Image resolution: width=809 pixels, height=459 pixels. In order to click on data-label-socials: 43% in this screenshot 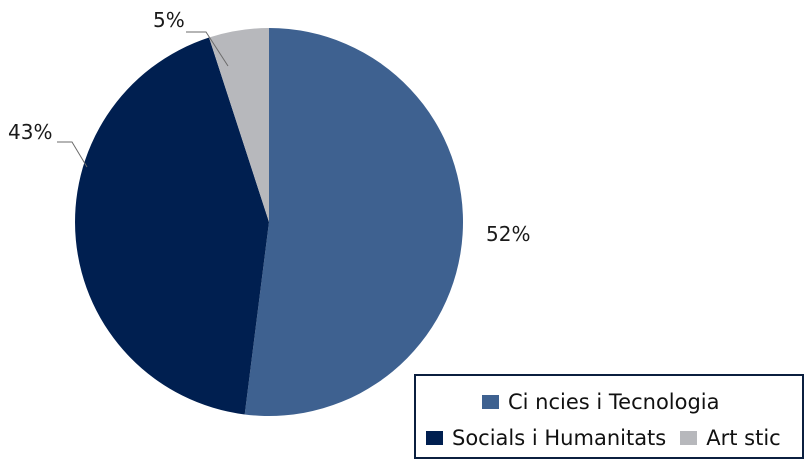, I will do `click(30, 132)`.